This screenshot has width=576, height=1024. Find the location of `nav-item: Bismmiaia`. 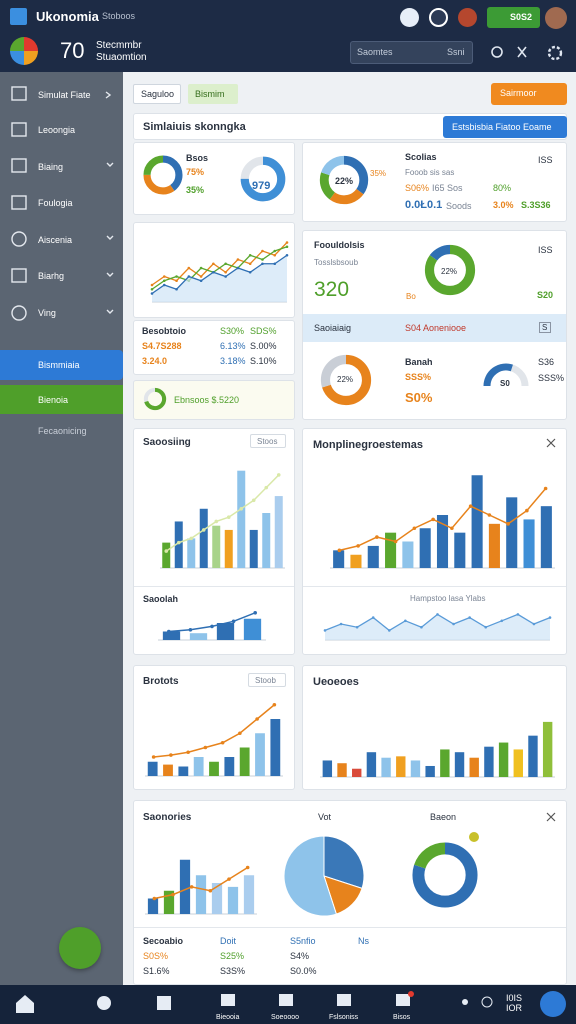

nav-item: Bismmiaia is located at coordinates (59, 365).